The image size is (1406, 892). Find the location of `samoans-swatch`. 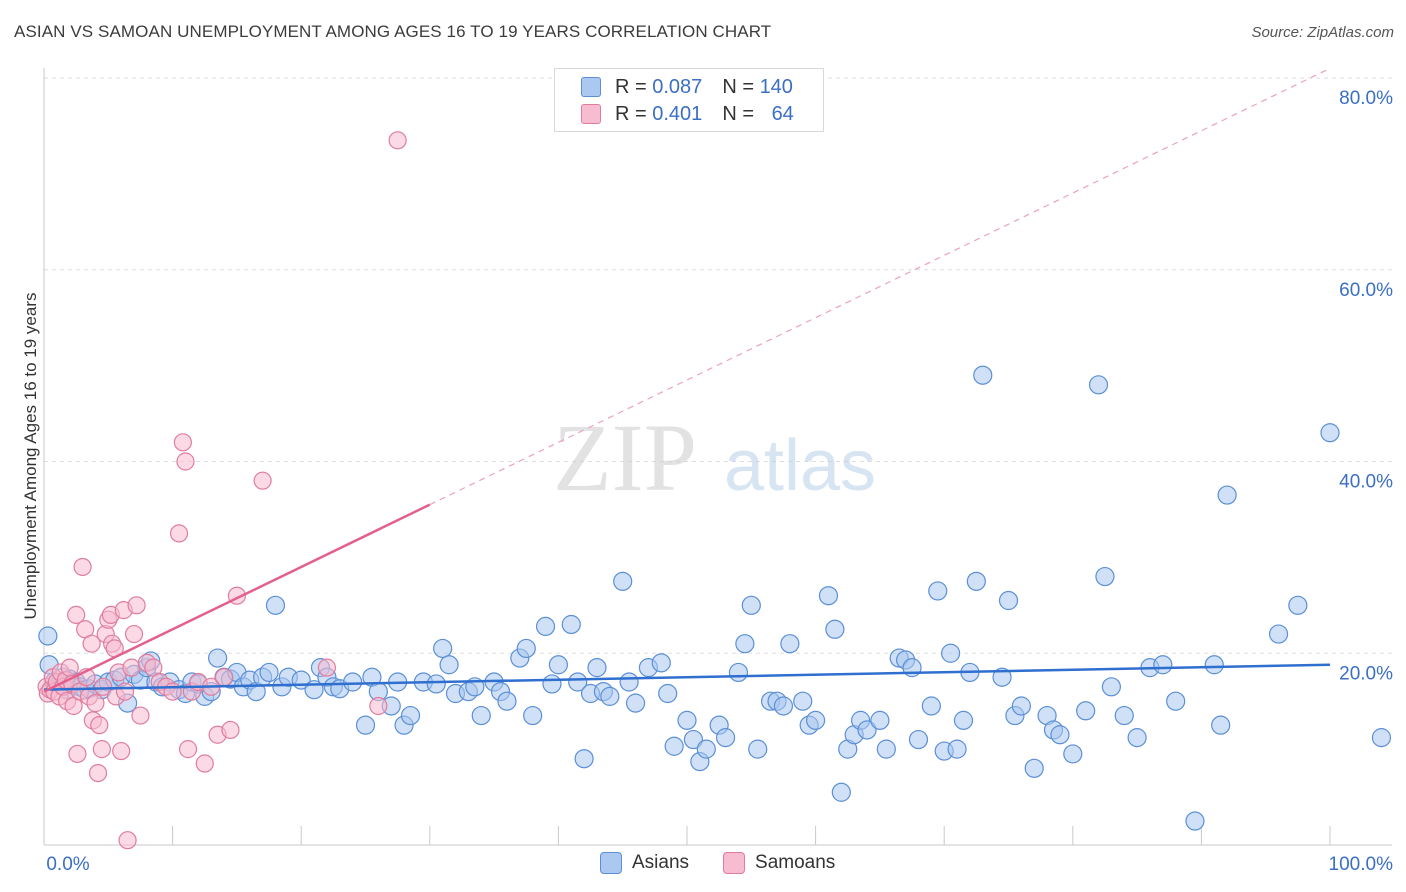

samoans-swatch is located at coordinates (591, 114).